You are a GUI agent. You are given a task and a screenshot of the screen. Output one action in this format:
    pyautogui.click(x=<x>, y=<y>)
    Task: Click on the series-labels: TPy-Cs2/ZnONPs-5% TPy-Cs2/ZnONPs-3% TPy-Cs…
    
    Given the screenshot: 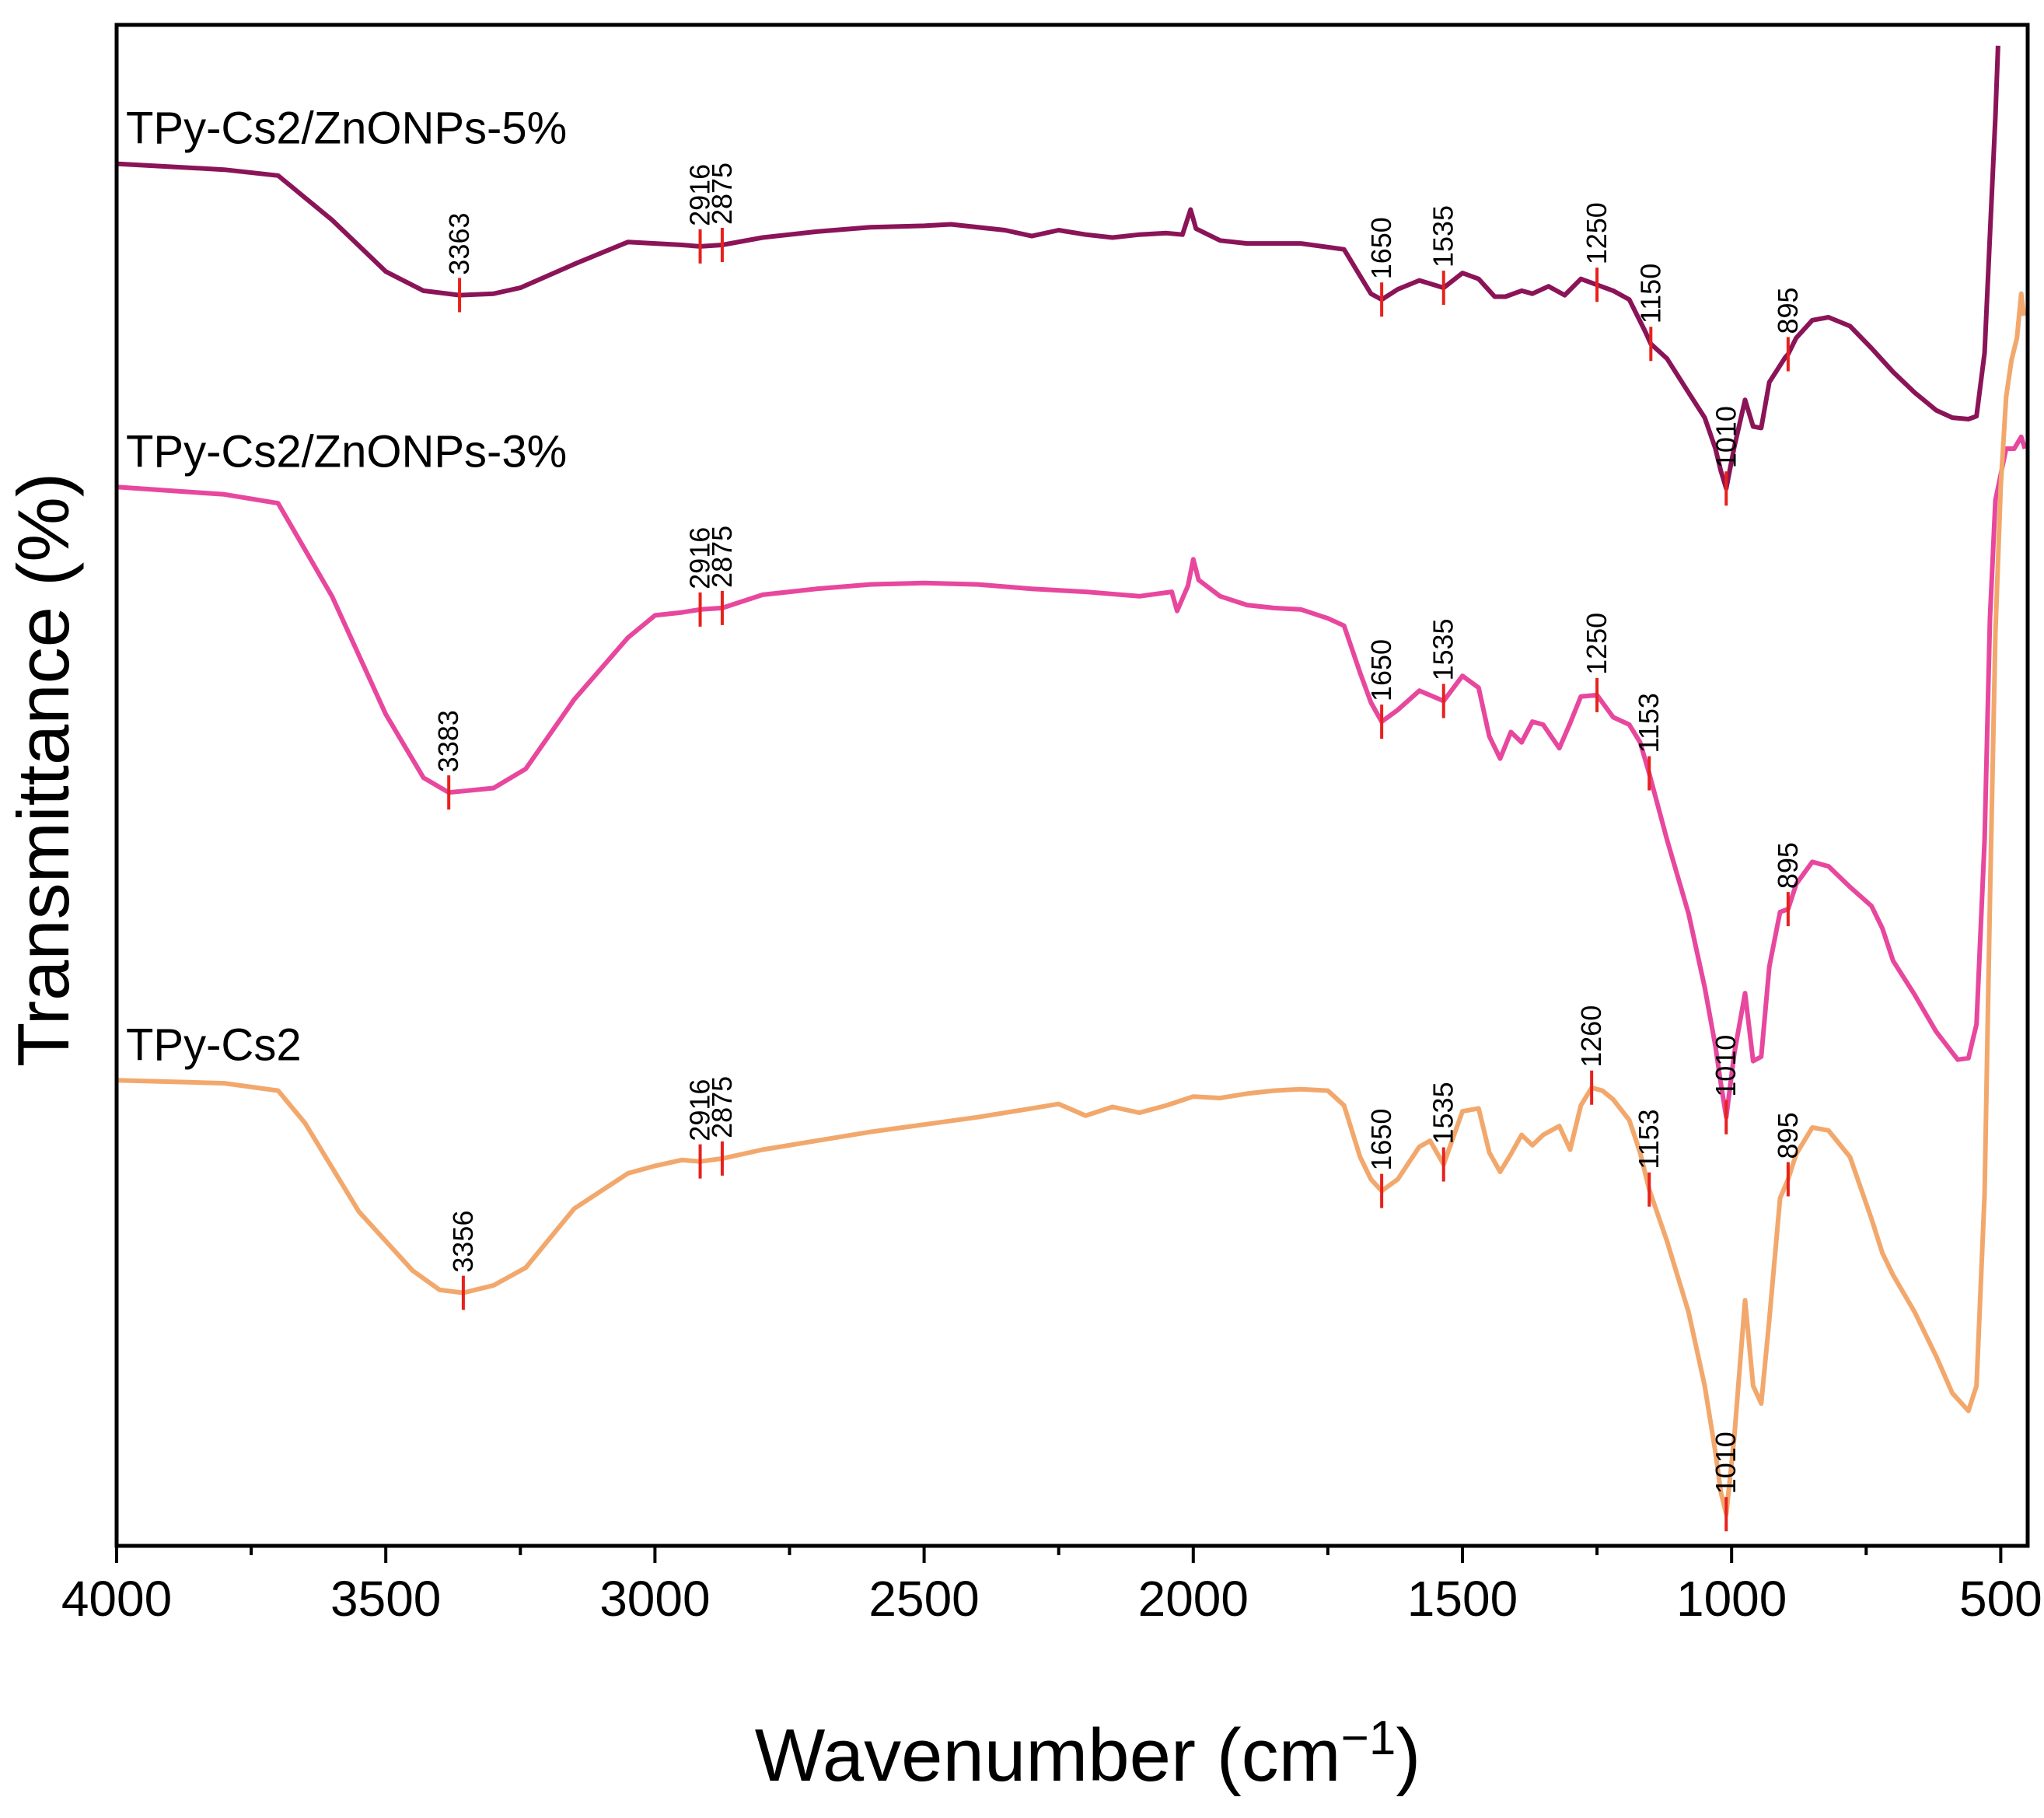 What is the action you would take?
    pyautogui.click(x=347, y=587)
    